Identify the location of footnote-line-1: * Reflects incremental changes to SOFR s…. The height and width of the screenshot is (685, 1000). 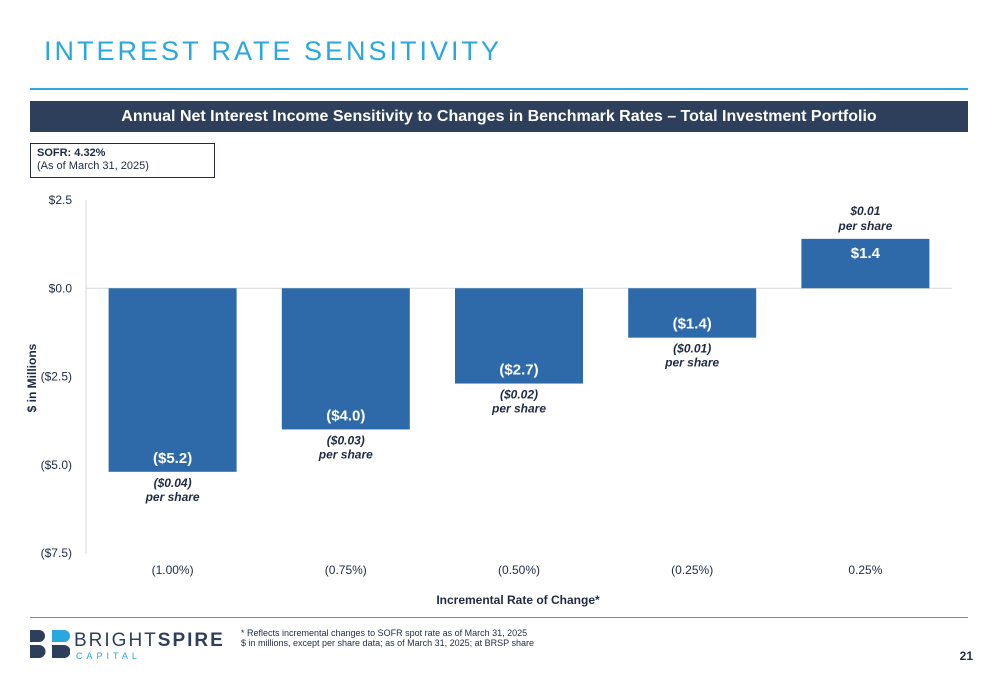
(384, 633).